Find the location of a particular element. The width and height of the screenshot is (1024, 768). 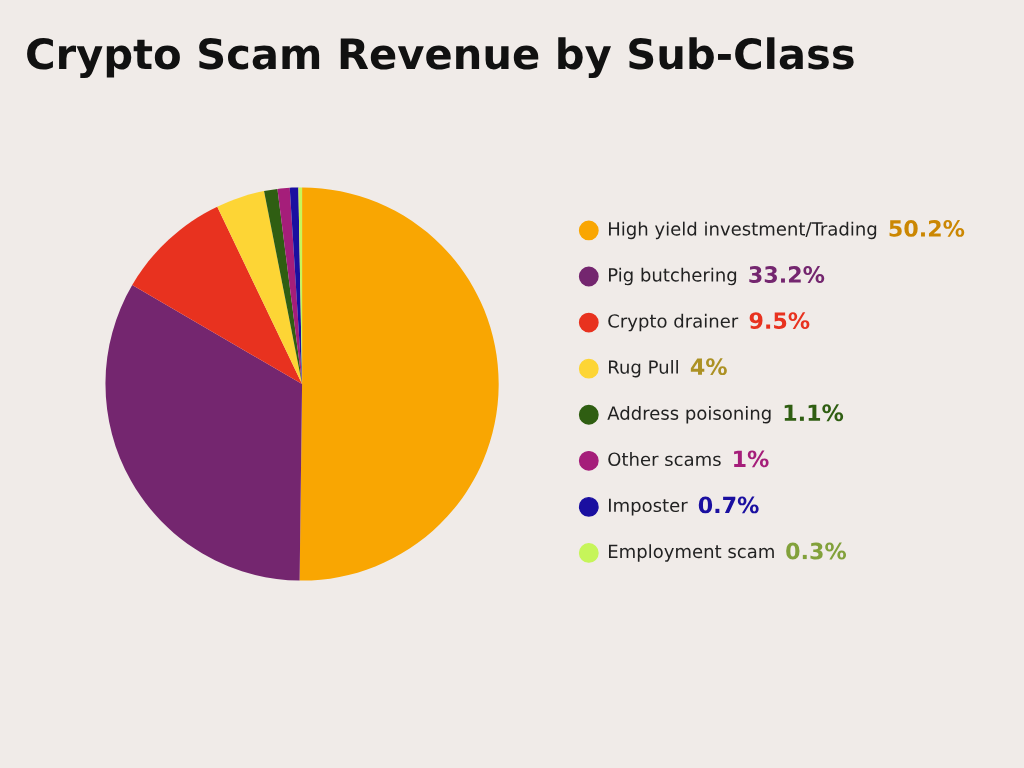

data-label: 0.7% is located at coordinates (728, 505).